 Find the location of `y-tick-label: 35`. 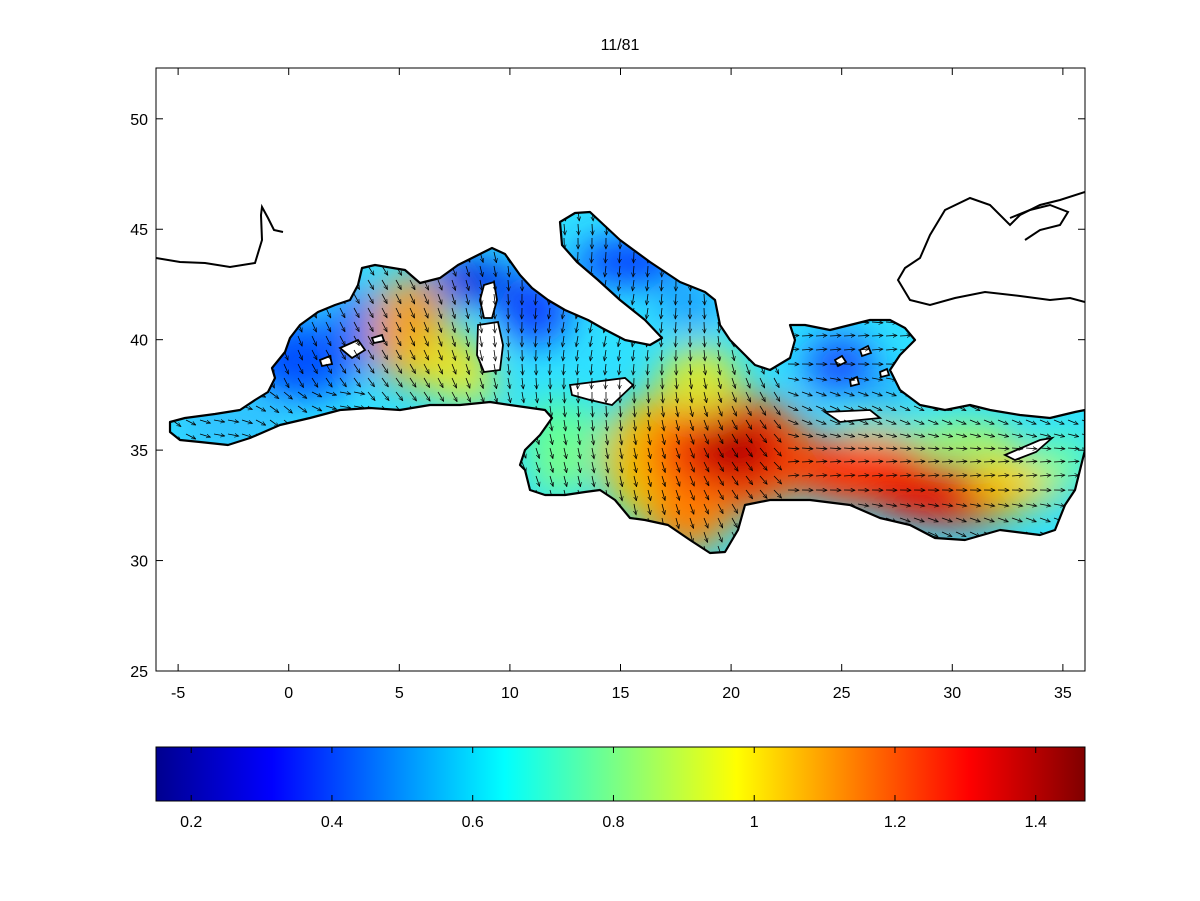

y-tick-label: 35 is located at coordinates (139, 451).